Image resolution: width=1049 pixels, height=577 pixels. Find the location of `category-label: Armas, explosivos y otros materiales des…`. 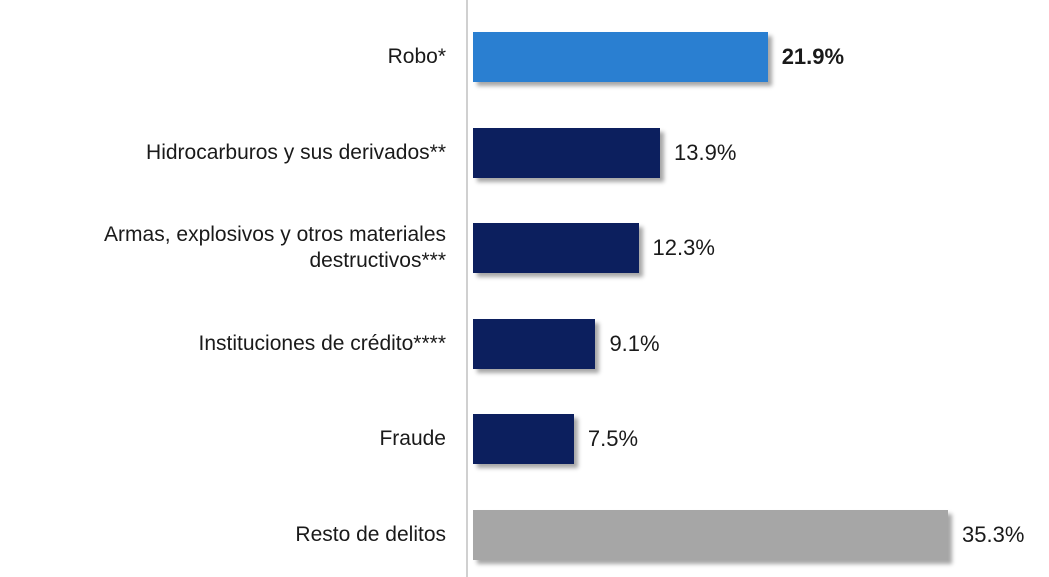

category-label: Armas, explosivos y otros materiales des… is located at coordinates (275, 248).